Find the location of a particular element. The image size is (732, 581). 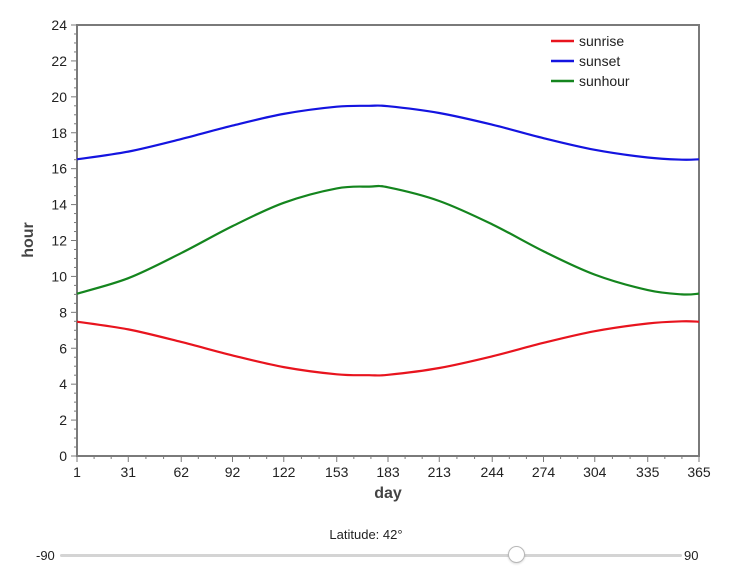

y-tick-label: 2 is located at coordinates (63, 420).